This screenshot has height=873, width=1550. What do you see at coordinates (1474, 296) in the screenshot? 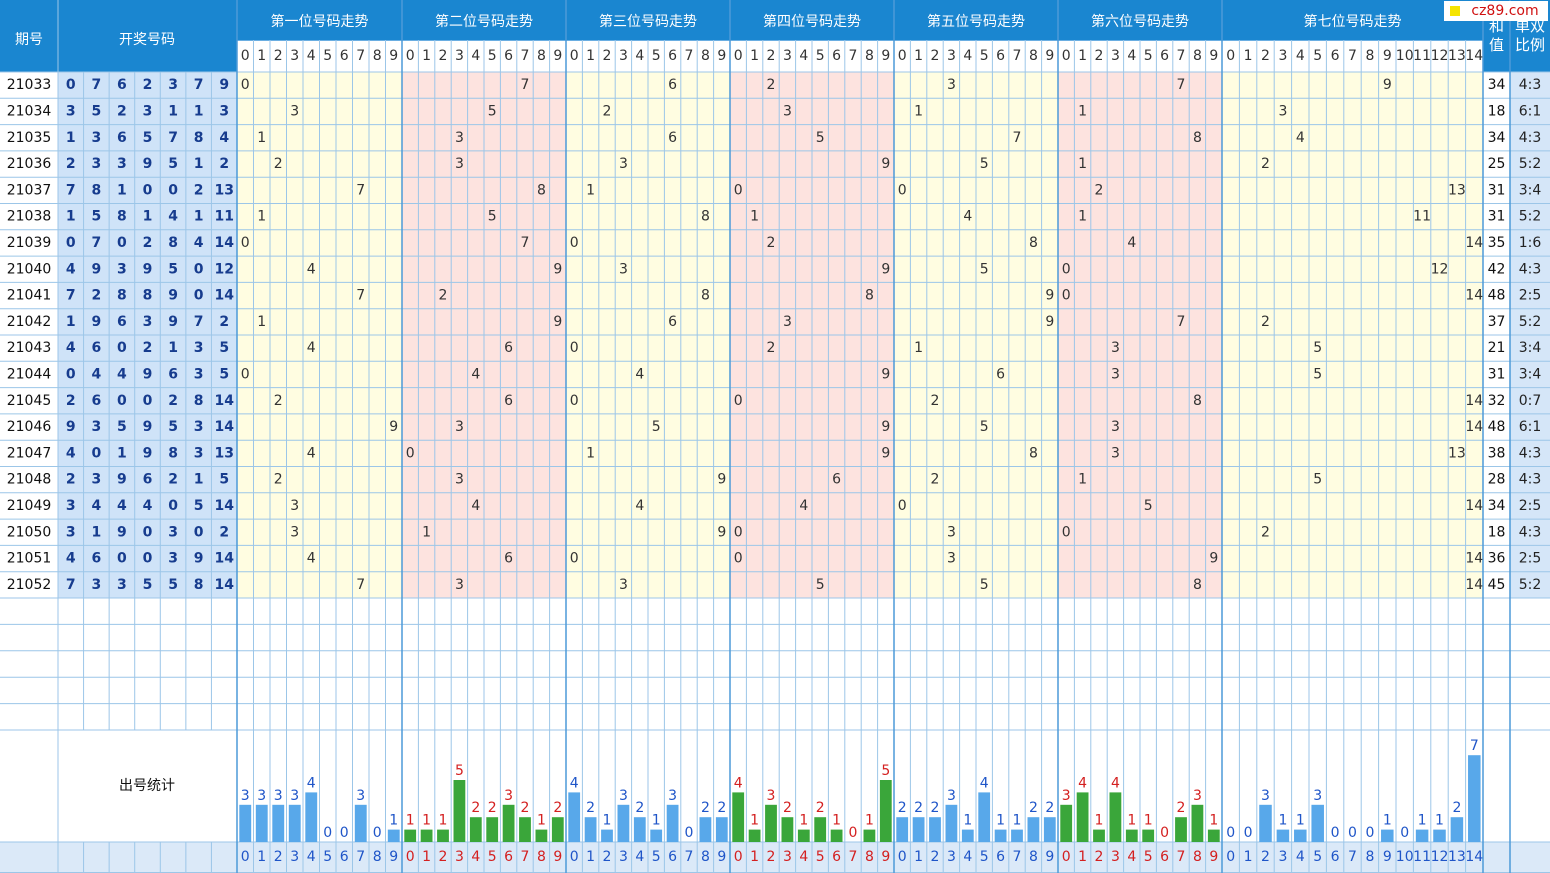
I see `trend-number: 14` at bounding box center [1474, 296].